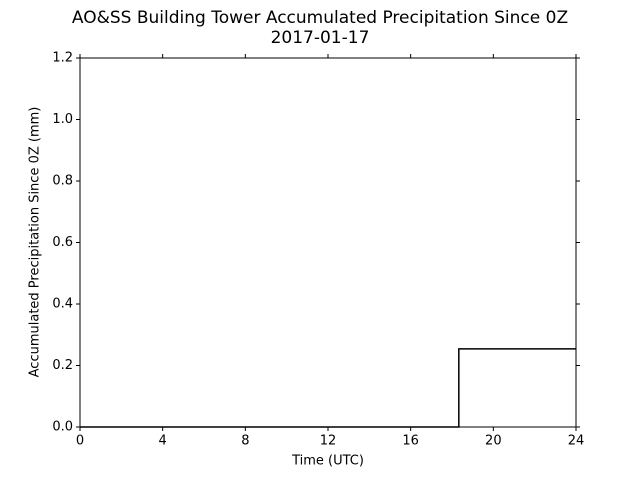  I want to click on y-tick-label: 1.0, so click(62, 119).